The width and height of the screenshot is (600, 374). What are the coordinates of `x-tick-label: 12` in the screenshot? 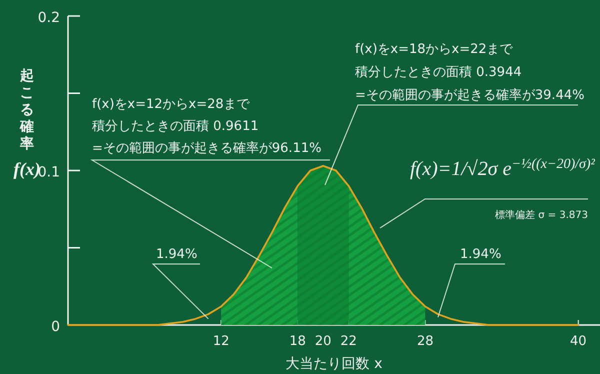 It's located at (221, 341).